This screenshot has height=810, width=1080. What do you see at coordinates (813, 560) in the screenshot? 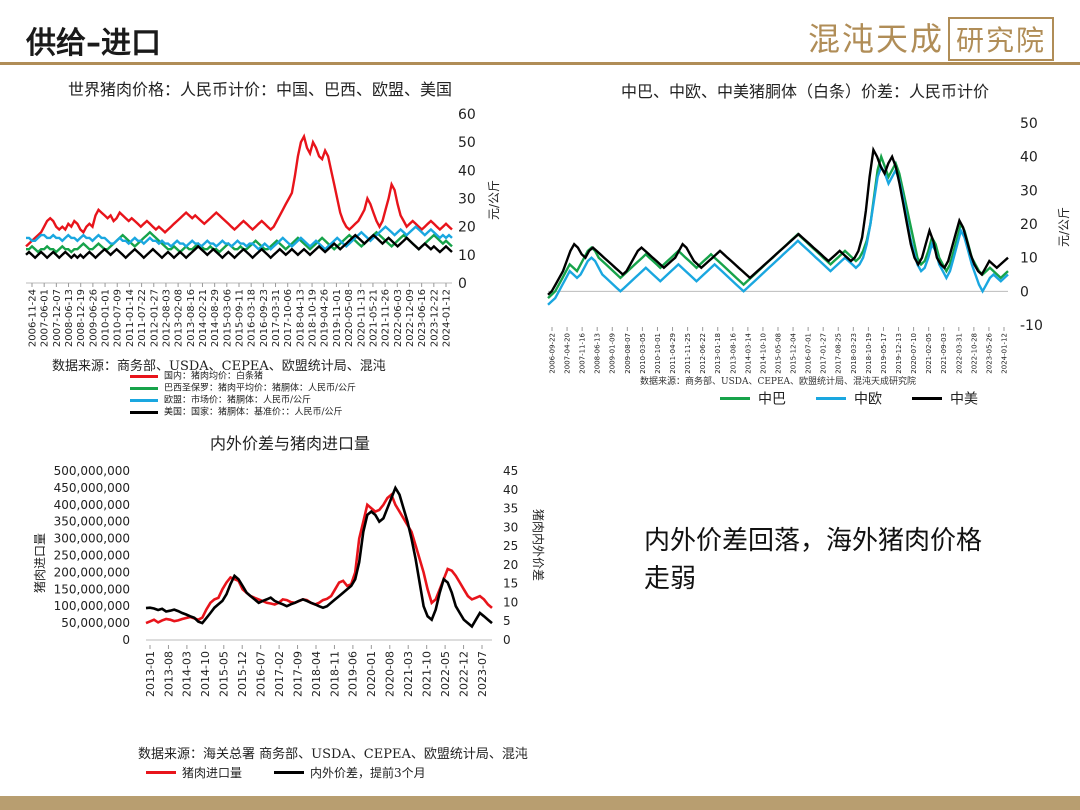
I see `summary-note: 内外价差回落，海外猪肉价格走弱` at bounding box center [813, 560].